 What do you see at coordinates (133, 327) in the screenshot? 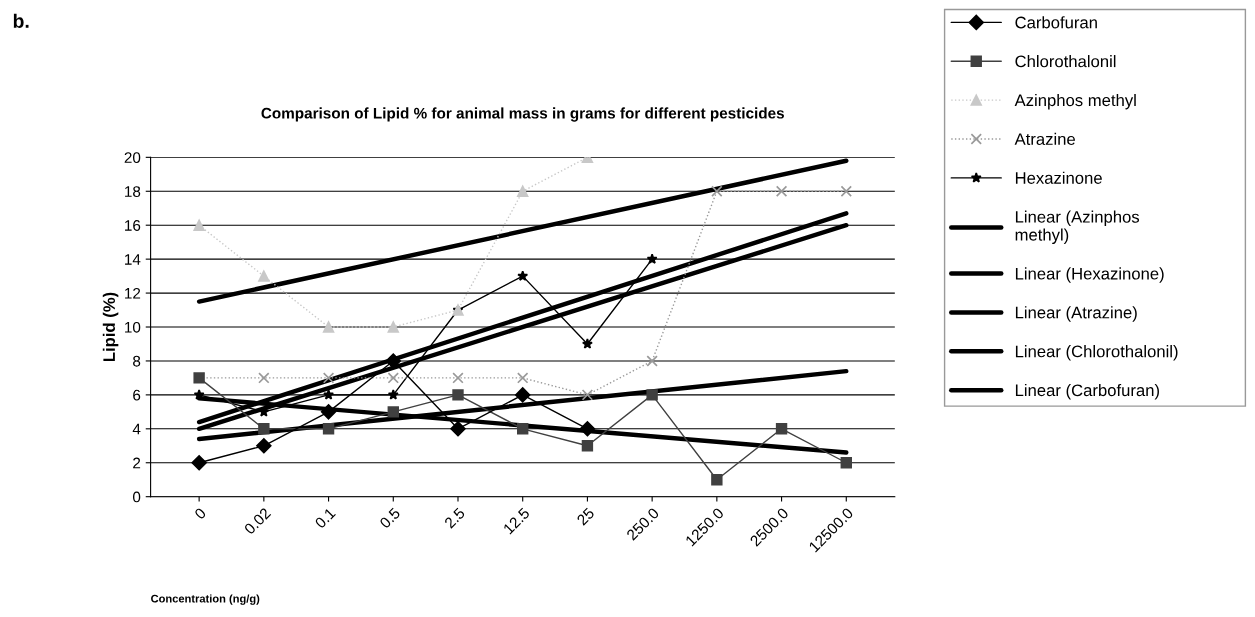
I see `y-tick-label: 10` at bounding box center [133, 327].